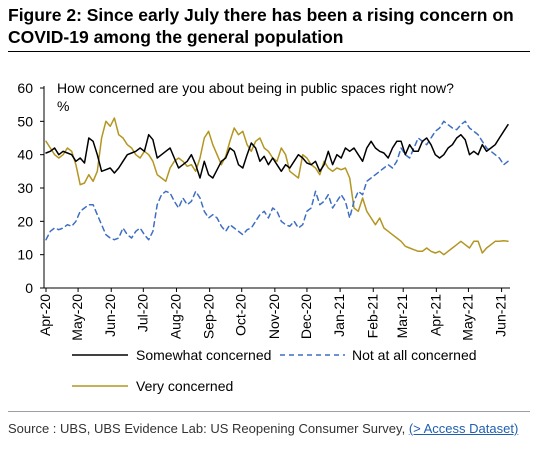 This screenshot has width=537, height=459. I want to click on x-tick-label: Aug-20, so click(175, 316).